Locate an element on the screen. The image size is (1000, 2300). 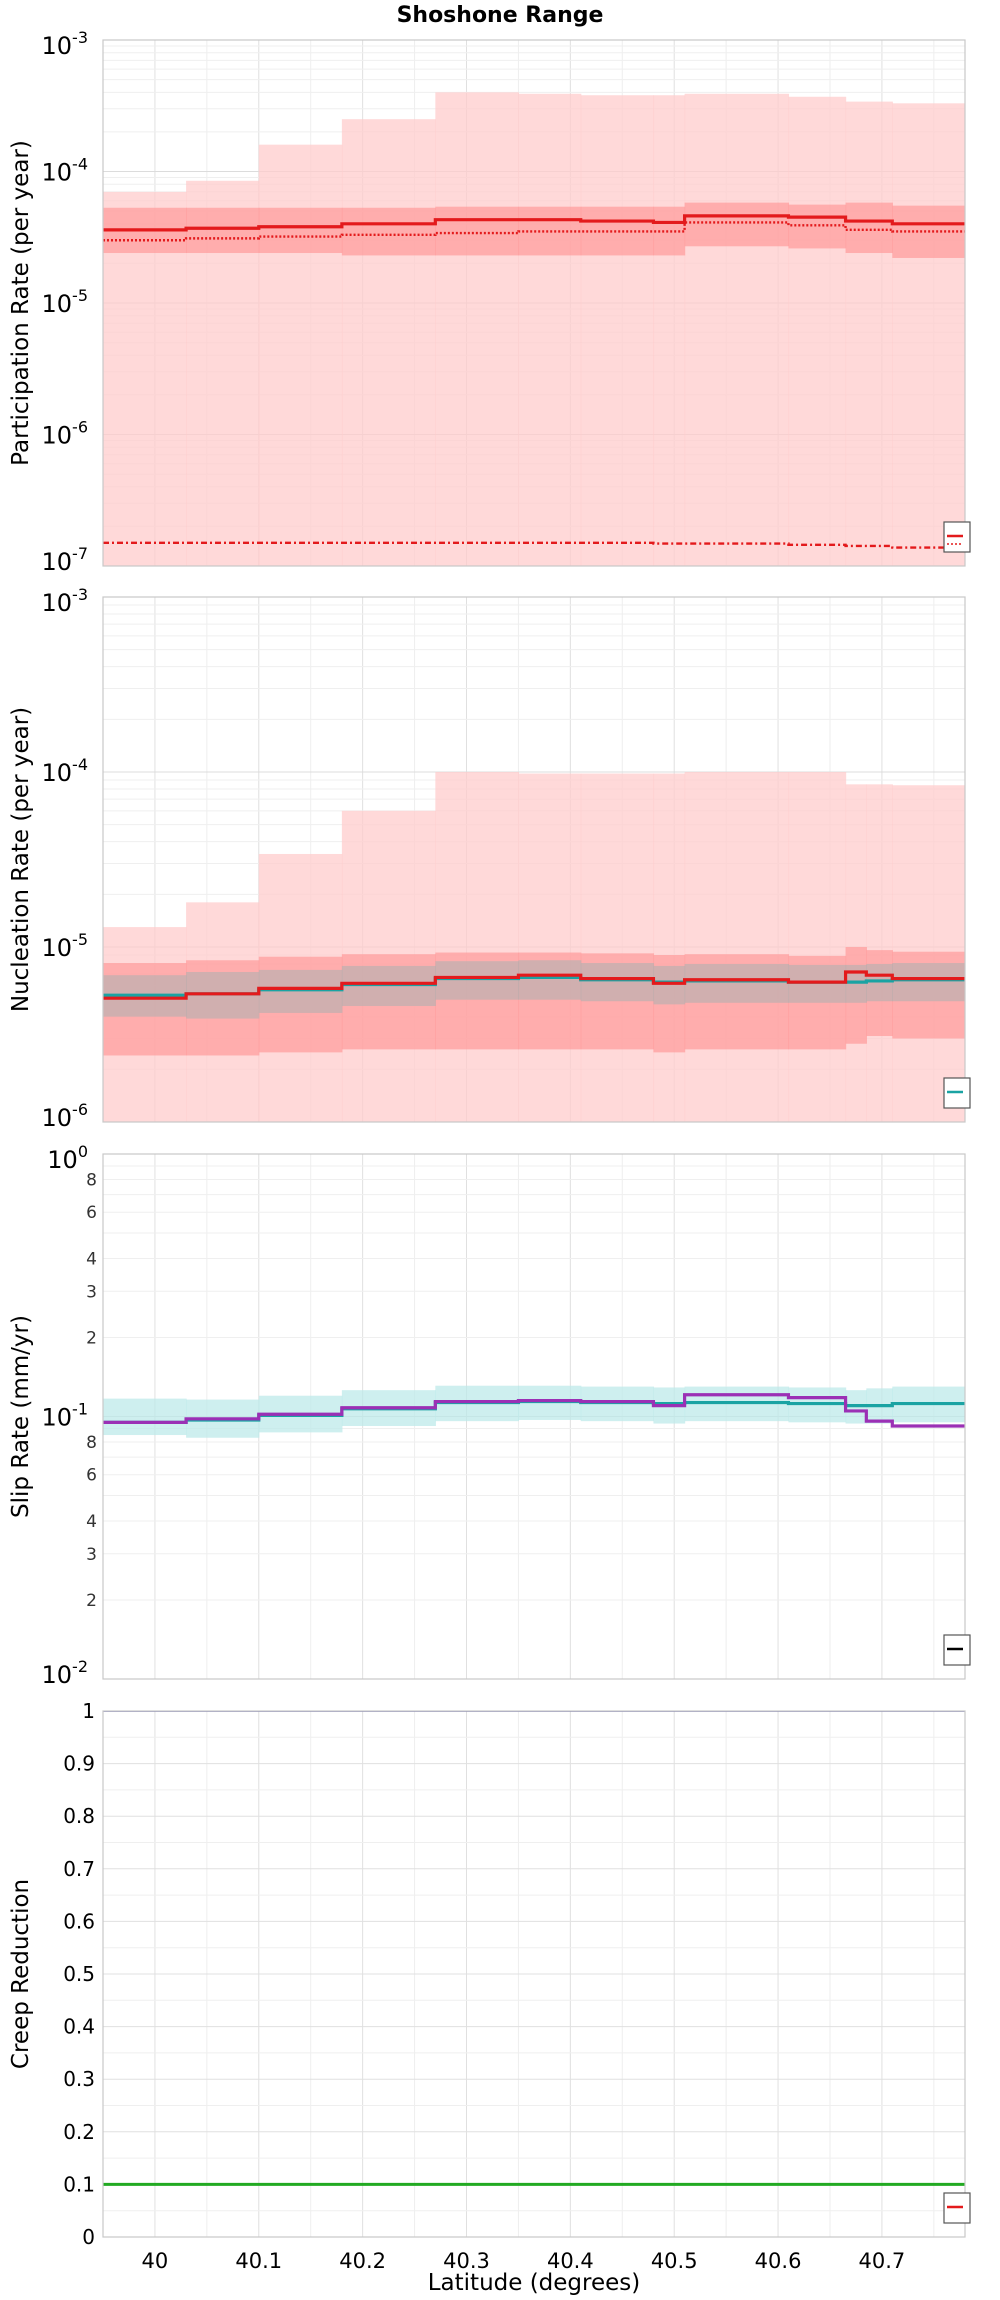
y-tick-labels: 0 0.1 0.2 0.3 0.4 0.5 0.6 0.7 0.8 0.9 1 is located at coordinates (79, 1974).